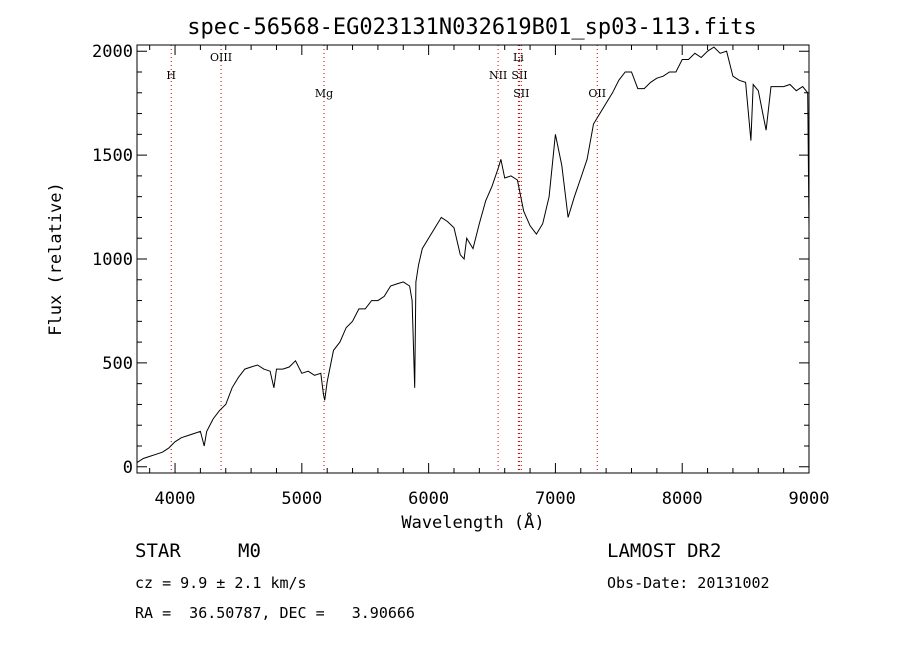  Describe the element at coordinates (809, 499) in the screenshot. I see `x-tick-label: 9000` at that location.